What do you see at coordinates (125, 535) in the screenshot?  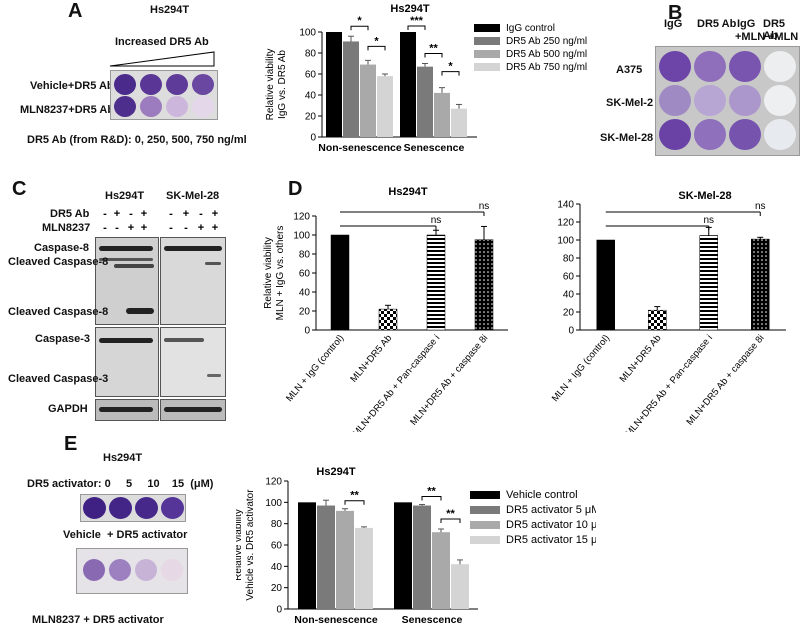 I see `panel-e-row1-label: Vehicle + DR5 activator` at bounding box center [125, 535].